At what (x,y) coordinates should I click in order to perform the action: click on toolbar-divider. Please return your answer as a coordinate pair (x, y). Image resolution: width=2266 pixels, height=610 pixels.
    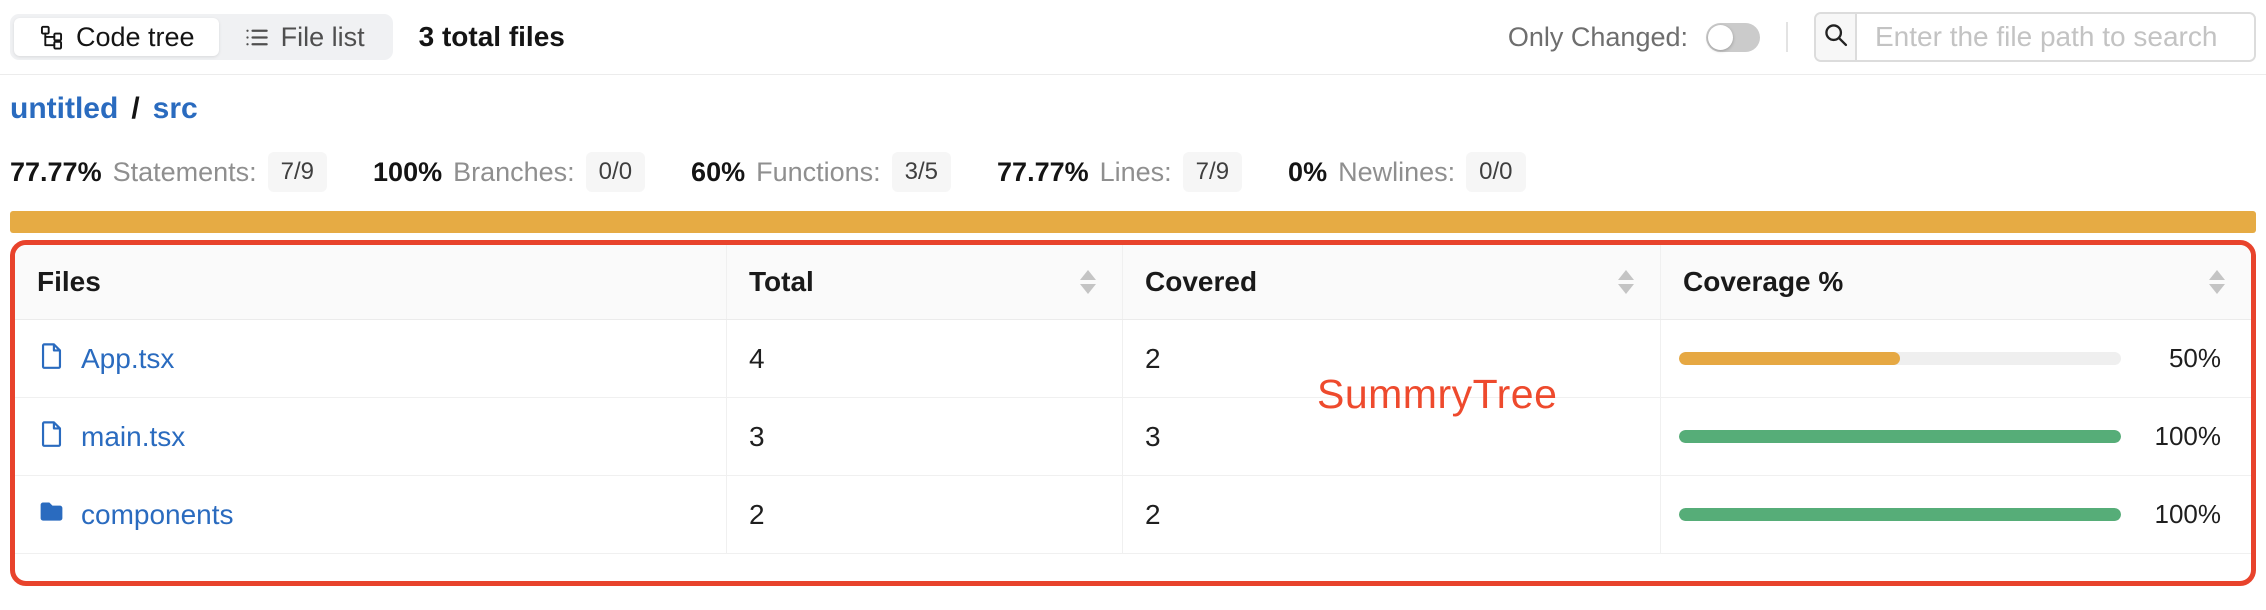
    Looking at the image, I should click on (1787, 37).